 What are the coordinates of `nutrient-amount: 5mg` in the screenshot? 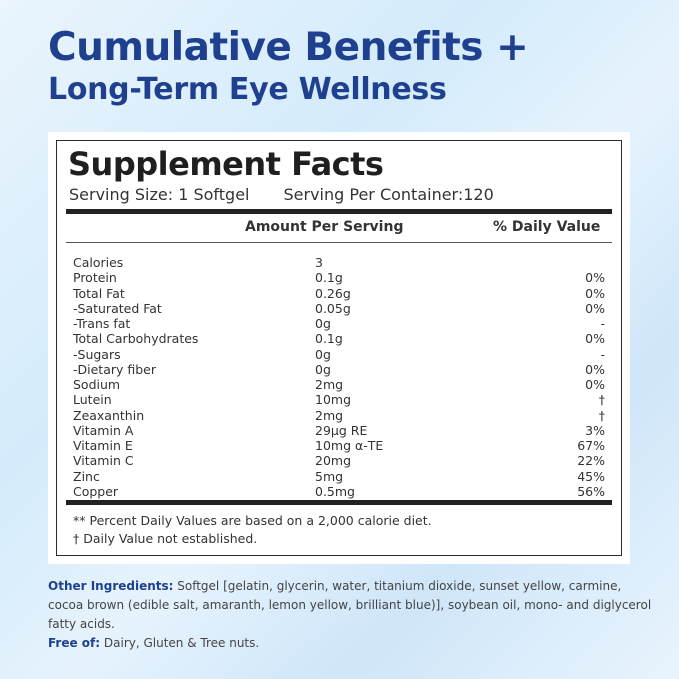 It's located at (329, 476).